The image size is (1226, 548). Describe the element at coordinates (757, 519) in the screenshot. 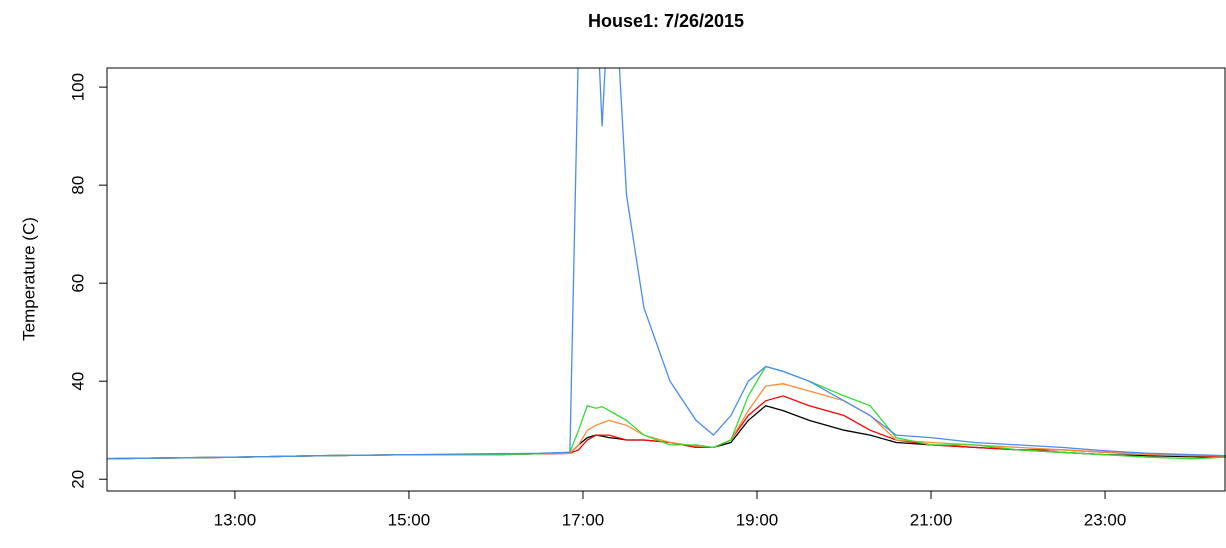

I see `x-tick-label: 19:00` at that location.